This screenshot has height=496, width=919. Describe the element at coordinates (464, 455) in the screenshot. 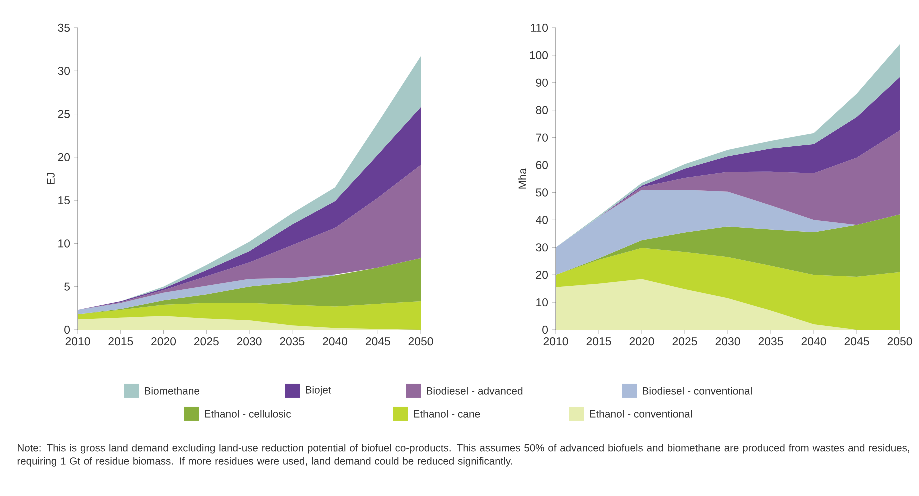

I see `text: Note: This is gross land demand excluding land-use reduction potential of biofuel co-products. This assumes 50% of advanced biofuels and biomethane are produced from wastes and residues, requiring 1 Gt of residue biomass. If more residues were used, land demand could be reduced significantly.` at that location.